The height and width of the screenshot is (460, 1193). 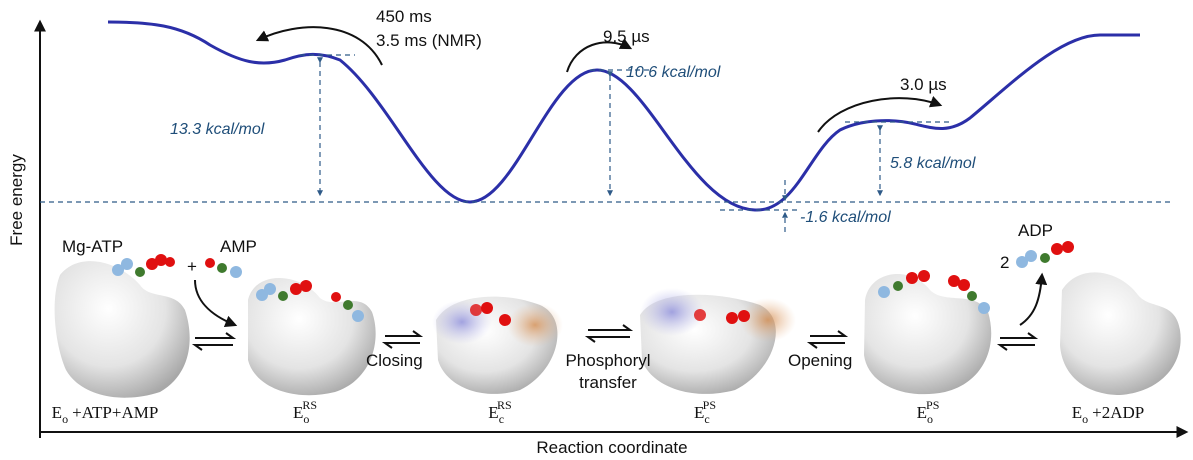 What do you see at coordinates (1033, 299) in the screenshot?
I see `release-arrow` at bounding box center [1033, 299].